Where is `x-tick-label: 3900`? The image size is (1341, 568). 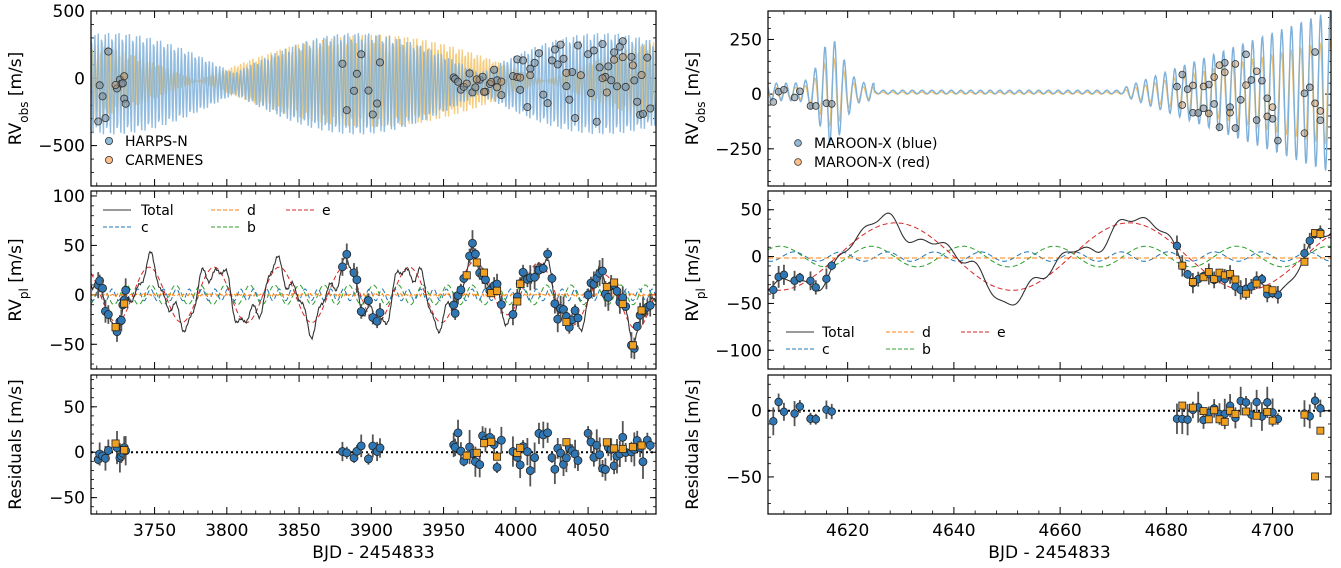 x-tick-label: 3900 is located at coordinates (371, 531).